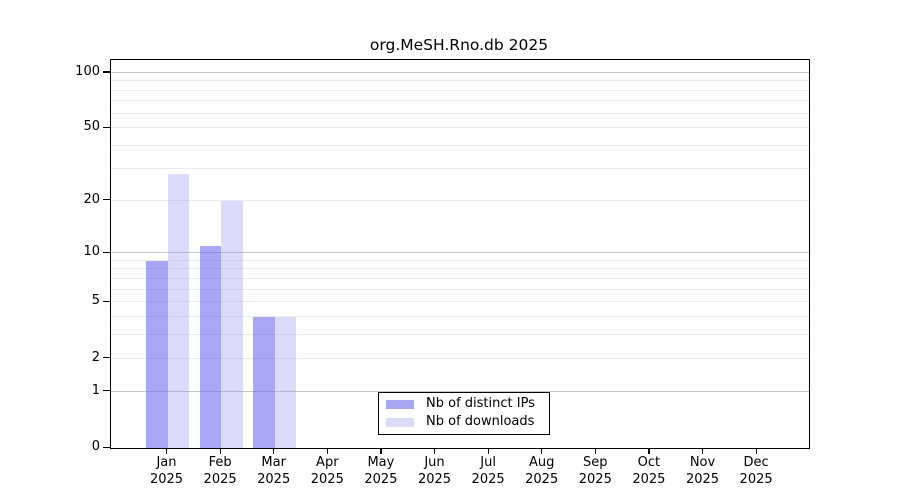  What do you see at coordinates (264, 382) in the screenshot?
I see `bar-mar-distinct-ips` at bounding box center [264, 382].